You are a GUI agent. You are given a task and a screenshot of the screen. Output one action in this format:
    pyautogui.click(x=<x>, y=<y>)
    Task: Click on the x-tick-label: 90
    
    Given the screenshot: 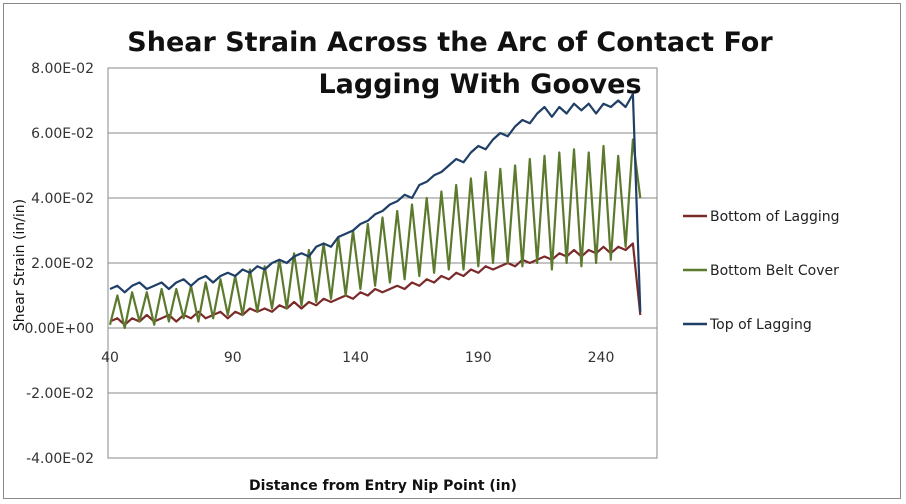 What is the action you would take?
    pyautogui.click(x=233, y=358)
    